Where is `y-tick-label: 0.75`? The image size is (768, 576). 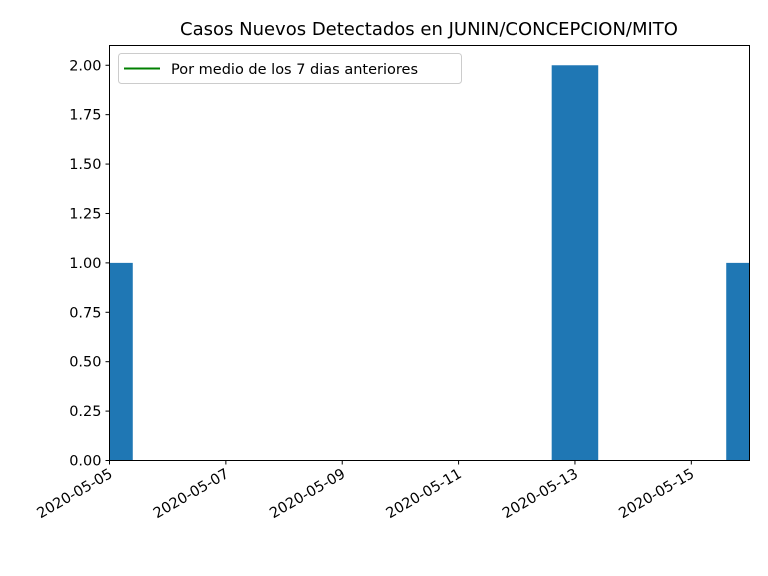
y-tick-label: 0.75 is located at coordinates (85, 313).